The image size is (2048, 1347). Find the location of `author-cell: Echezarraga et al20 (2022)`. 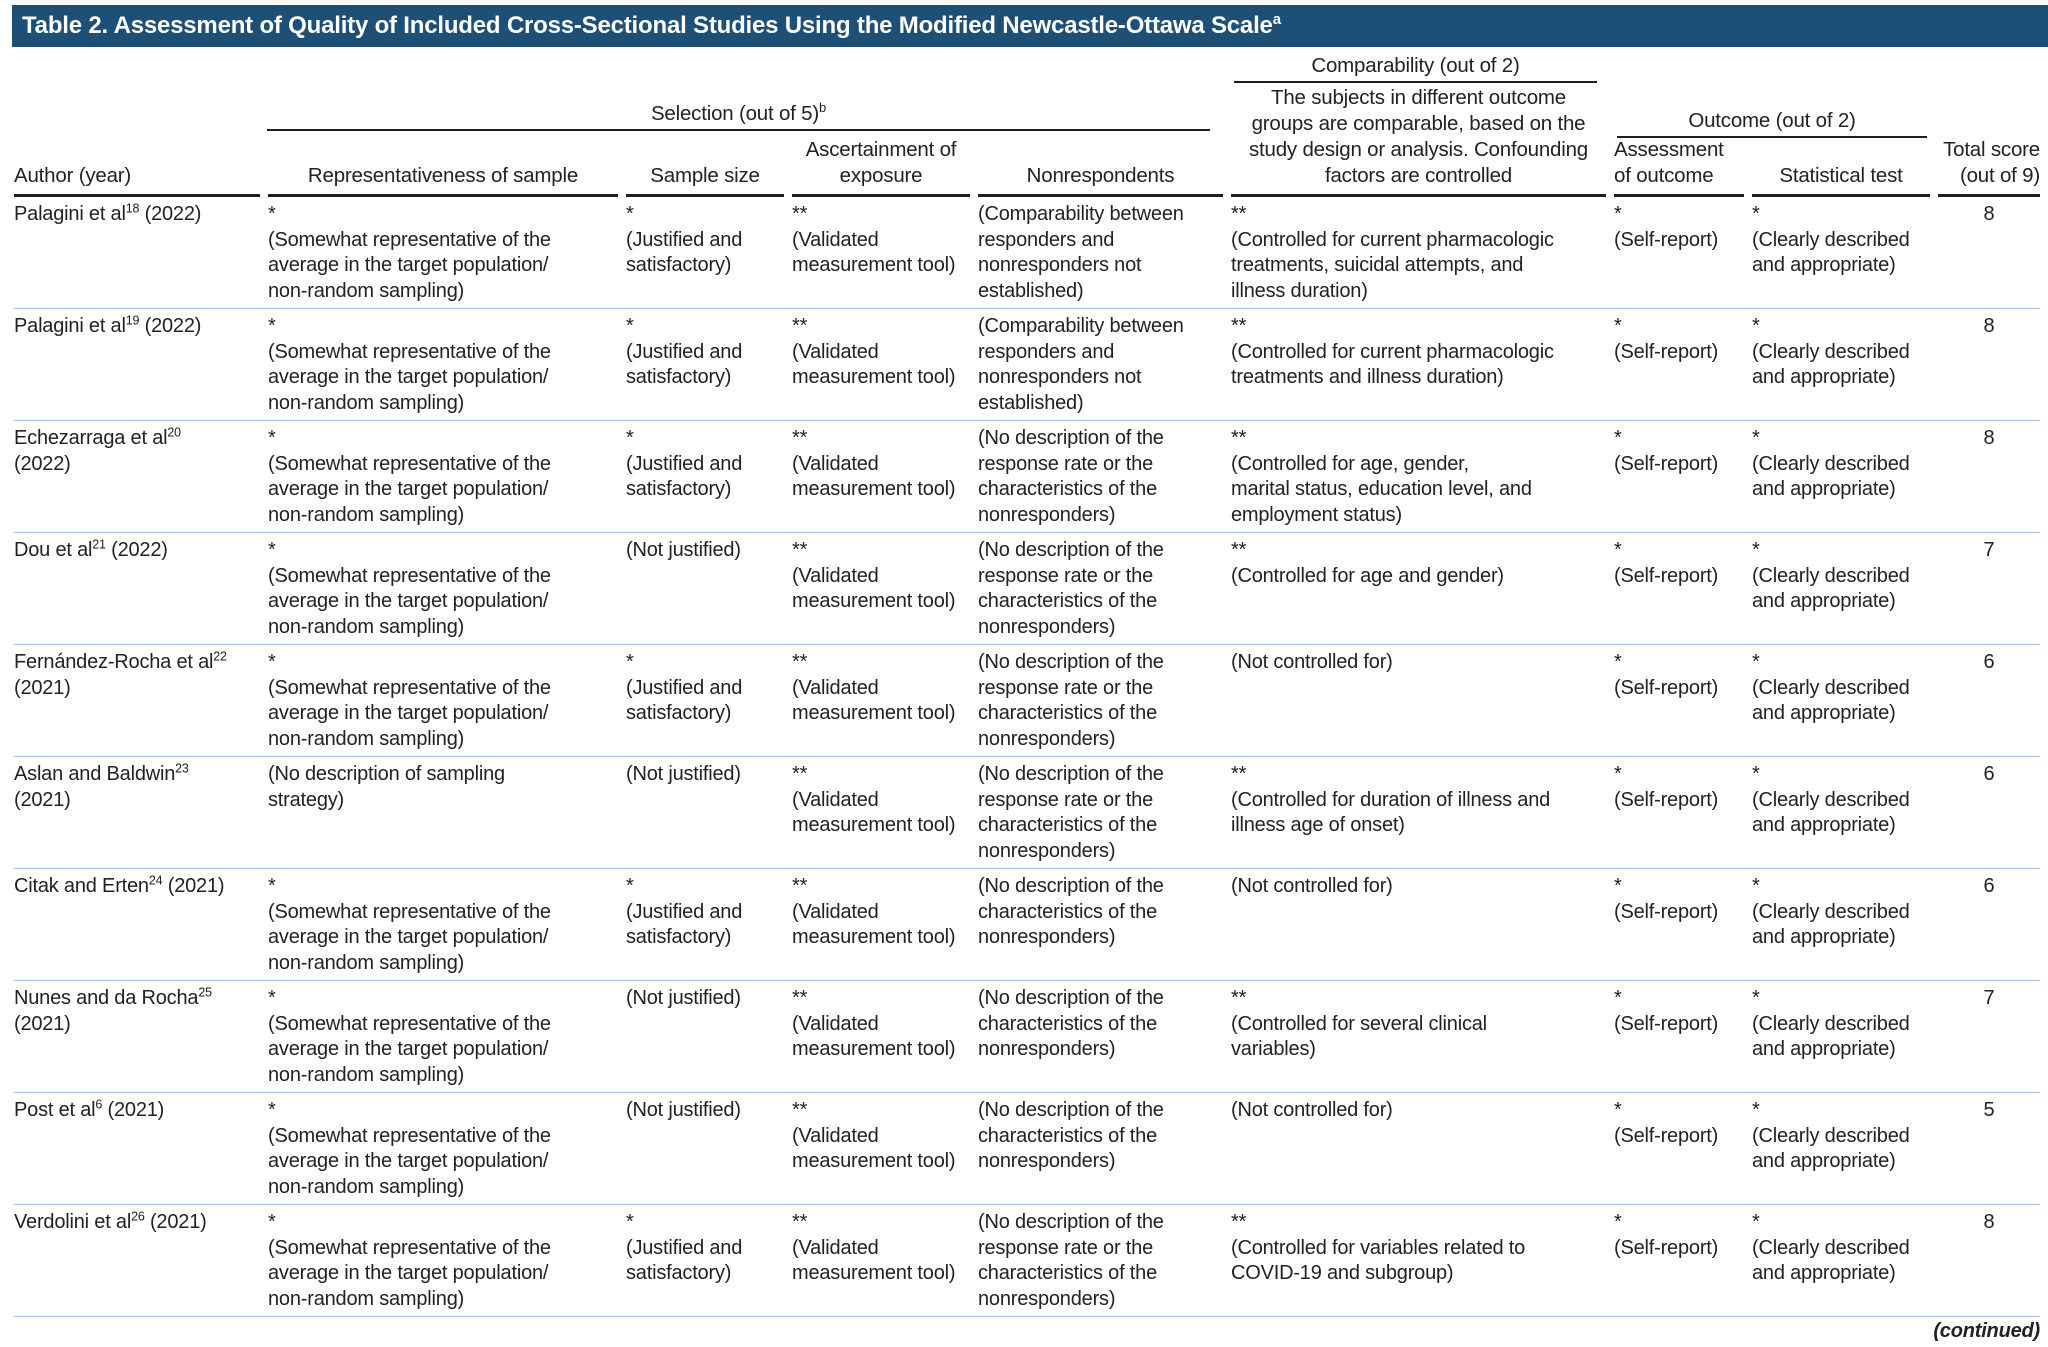

author-cell: Echezarraga et al20 (2022) is located at coordinates (97, 450).